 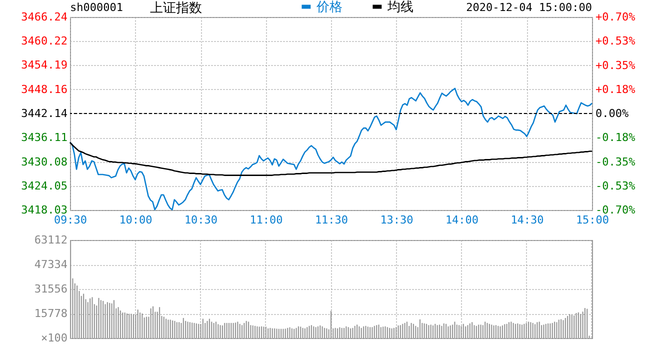 I want to click on chart-subtitle: sh000001, so click(x=96, y=7).